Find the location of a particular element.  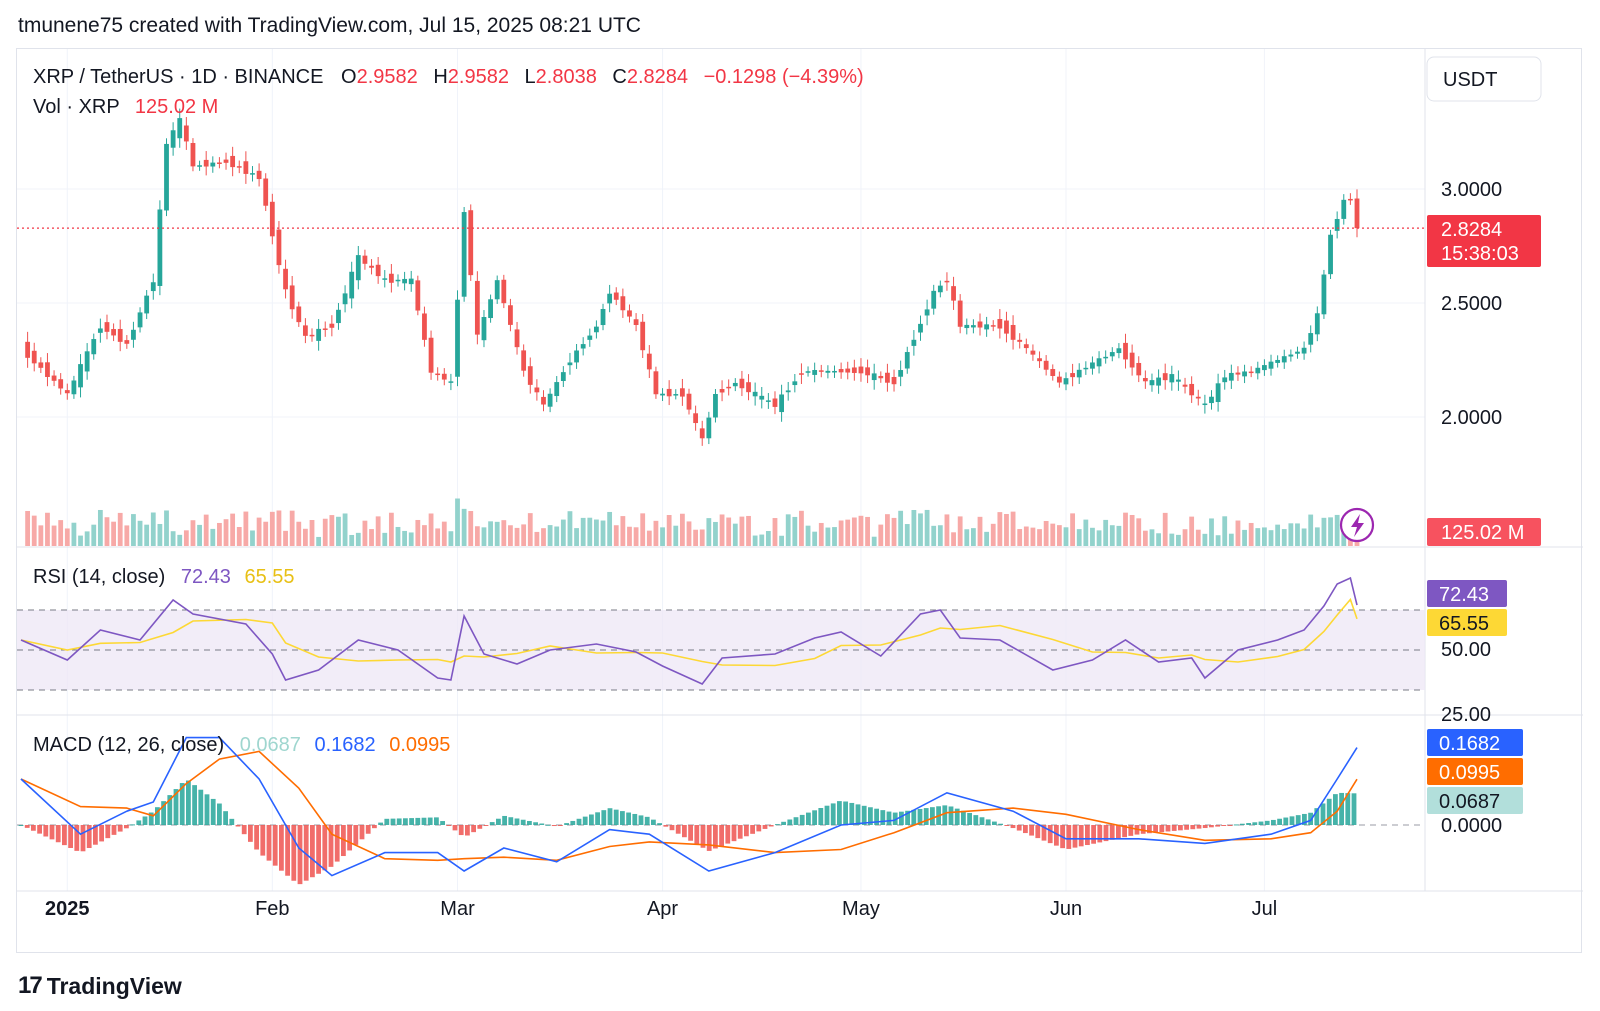

currency-button: USDT is located at coordinates (1484, 79).